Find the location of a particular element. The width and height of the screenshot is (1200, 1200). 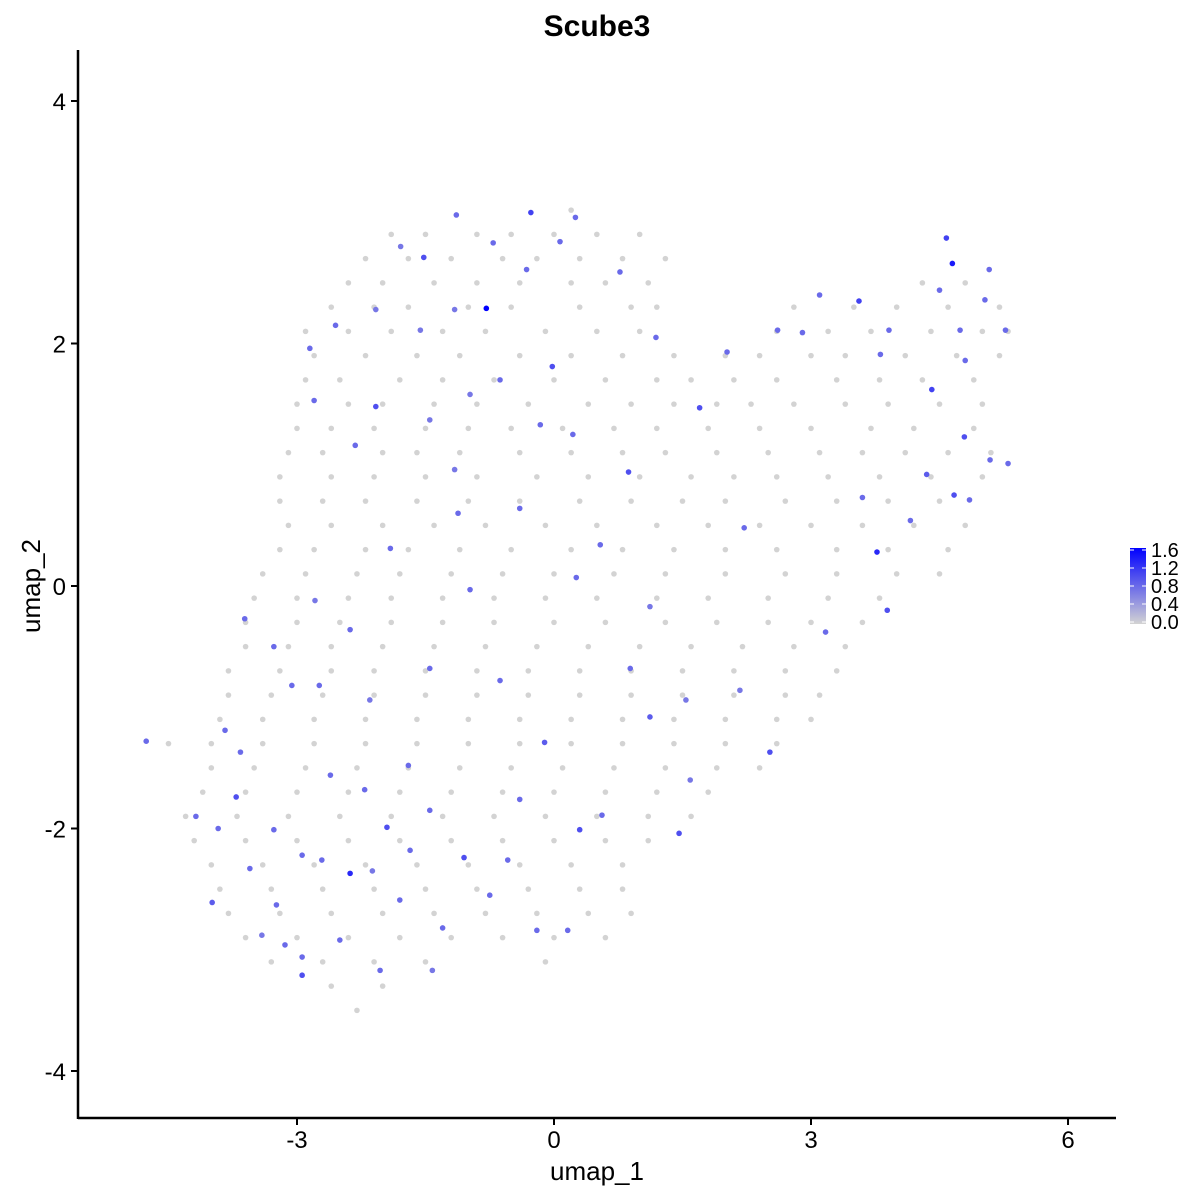

y-tick-label: -4 is located at coordinates (55, 1072).